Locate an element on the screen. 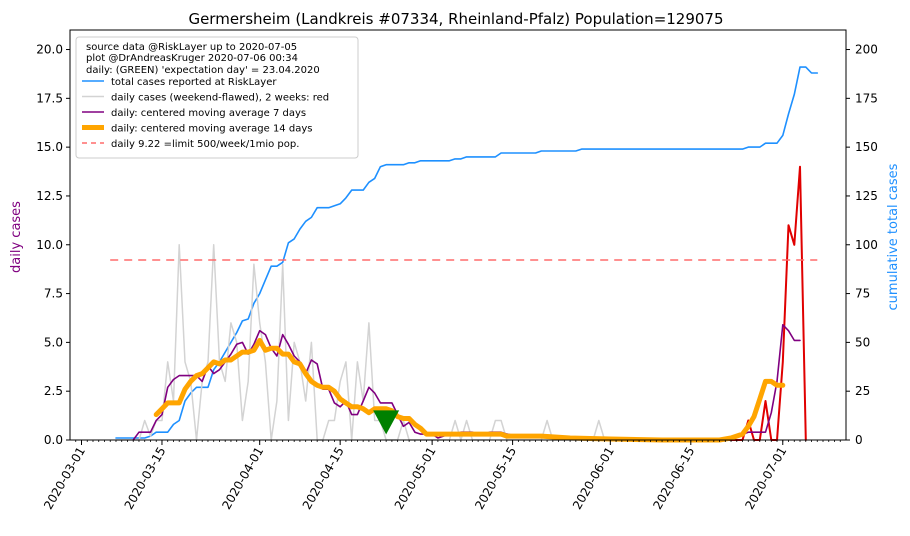 The width and height of the screenshot is (910, 536). y-left-tick-label: 5.0 is located at coordinates (53, 342).